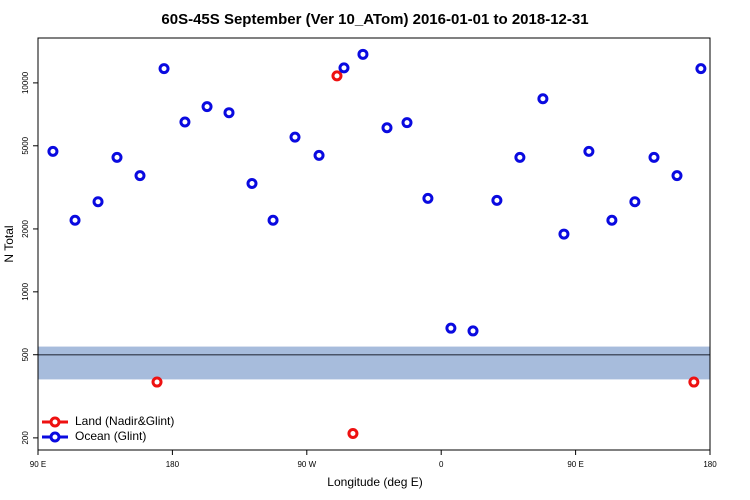  What do you see at coordinates (306, 464) in the screenshot?
I see `x-tick-label: 90 W` at bounding box center [306, 464].